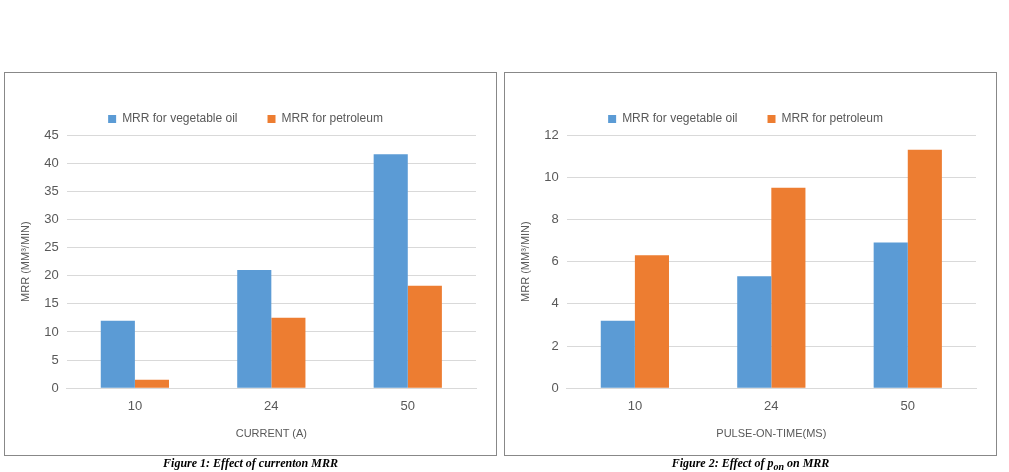 This screenshot has width=1009, height=472. Describe the element at coordinates (271, 433) in the screenshot. I see `x-axis-title: CURRENT (A)` at that location.